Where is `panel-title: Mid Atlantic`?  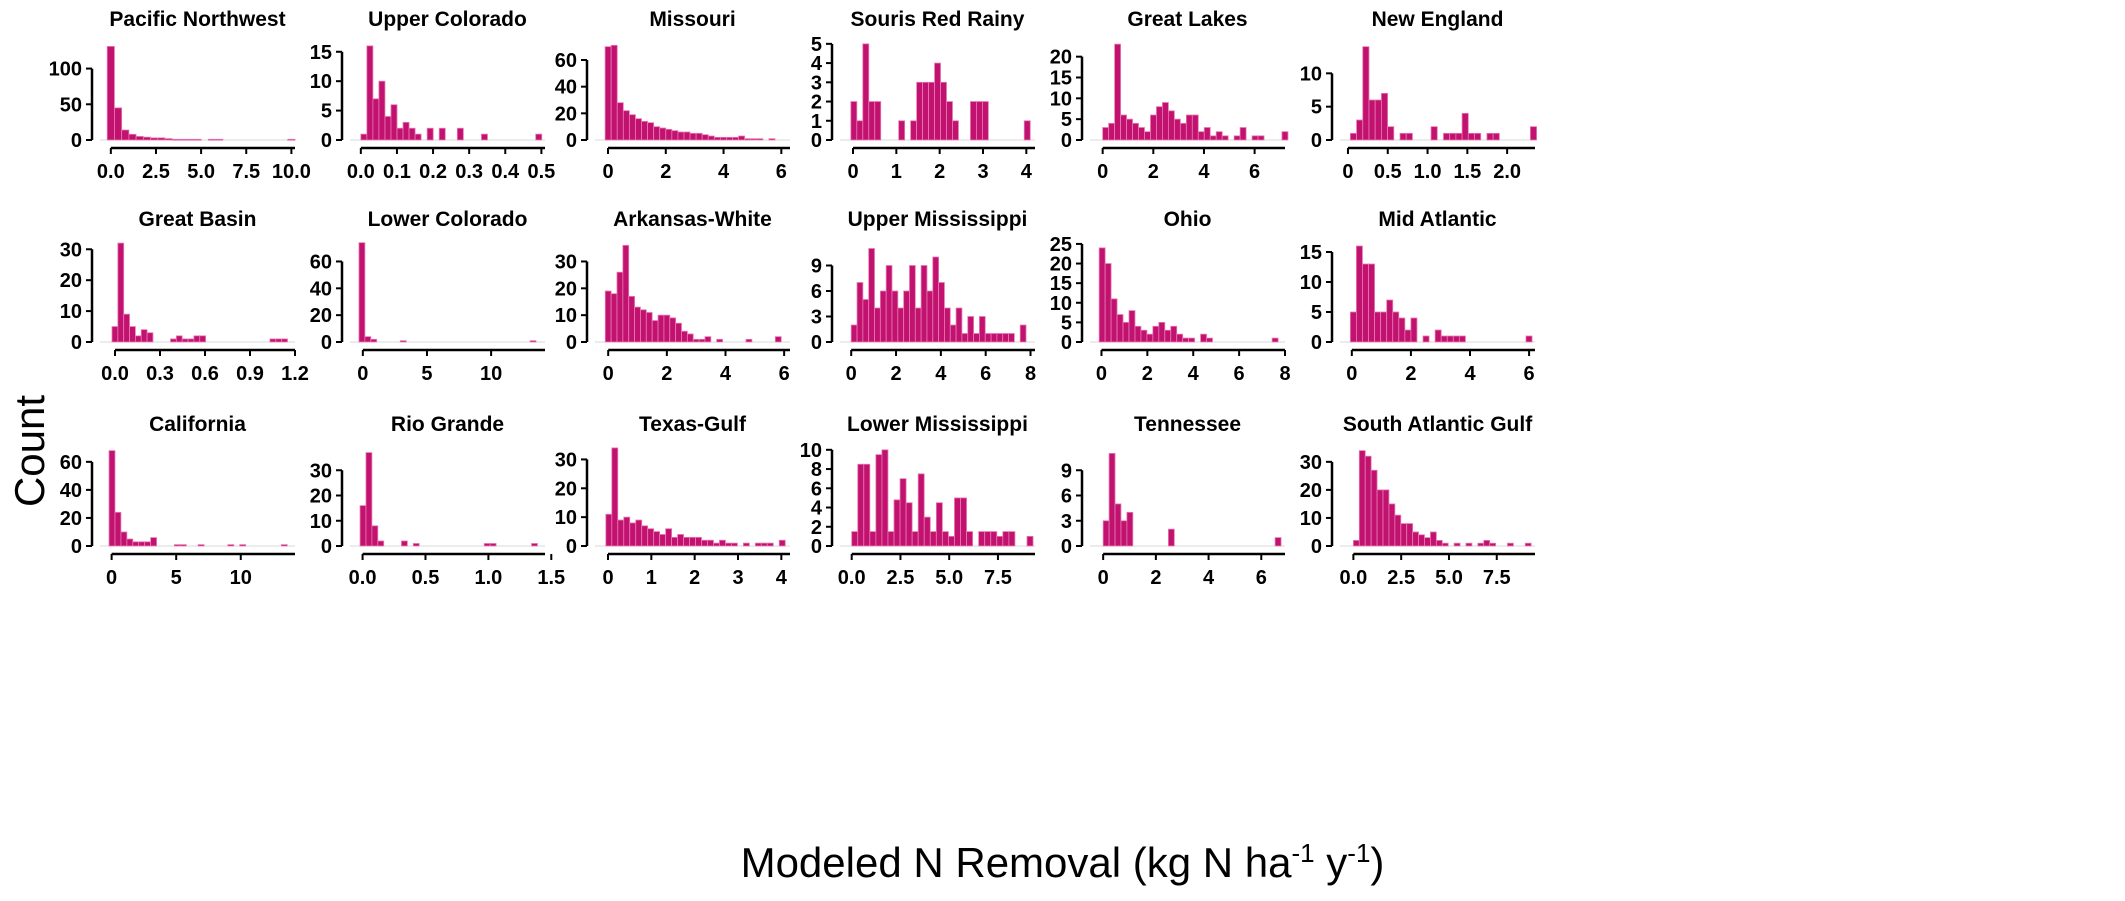 panel-title: Mid Atlantic is located at coordinates (1437, 219).